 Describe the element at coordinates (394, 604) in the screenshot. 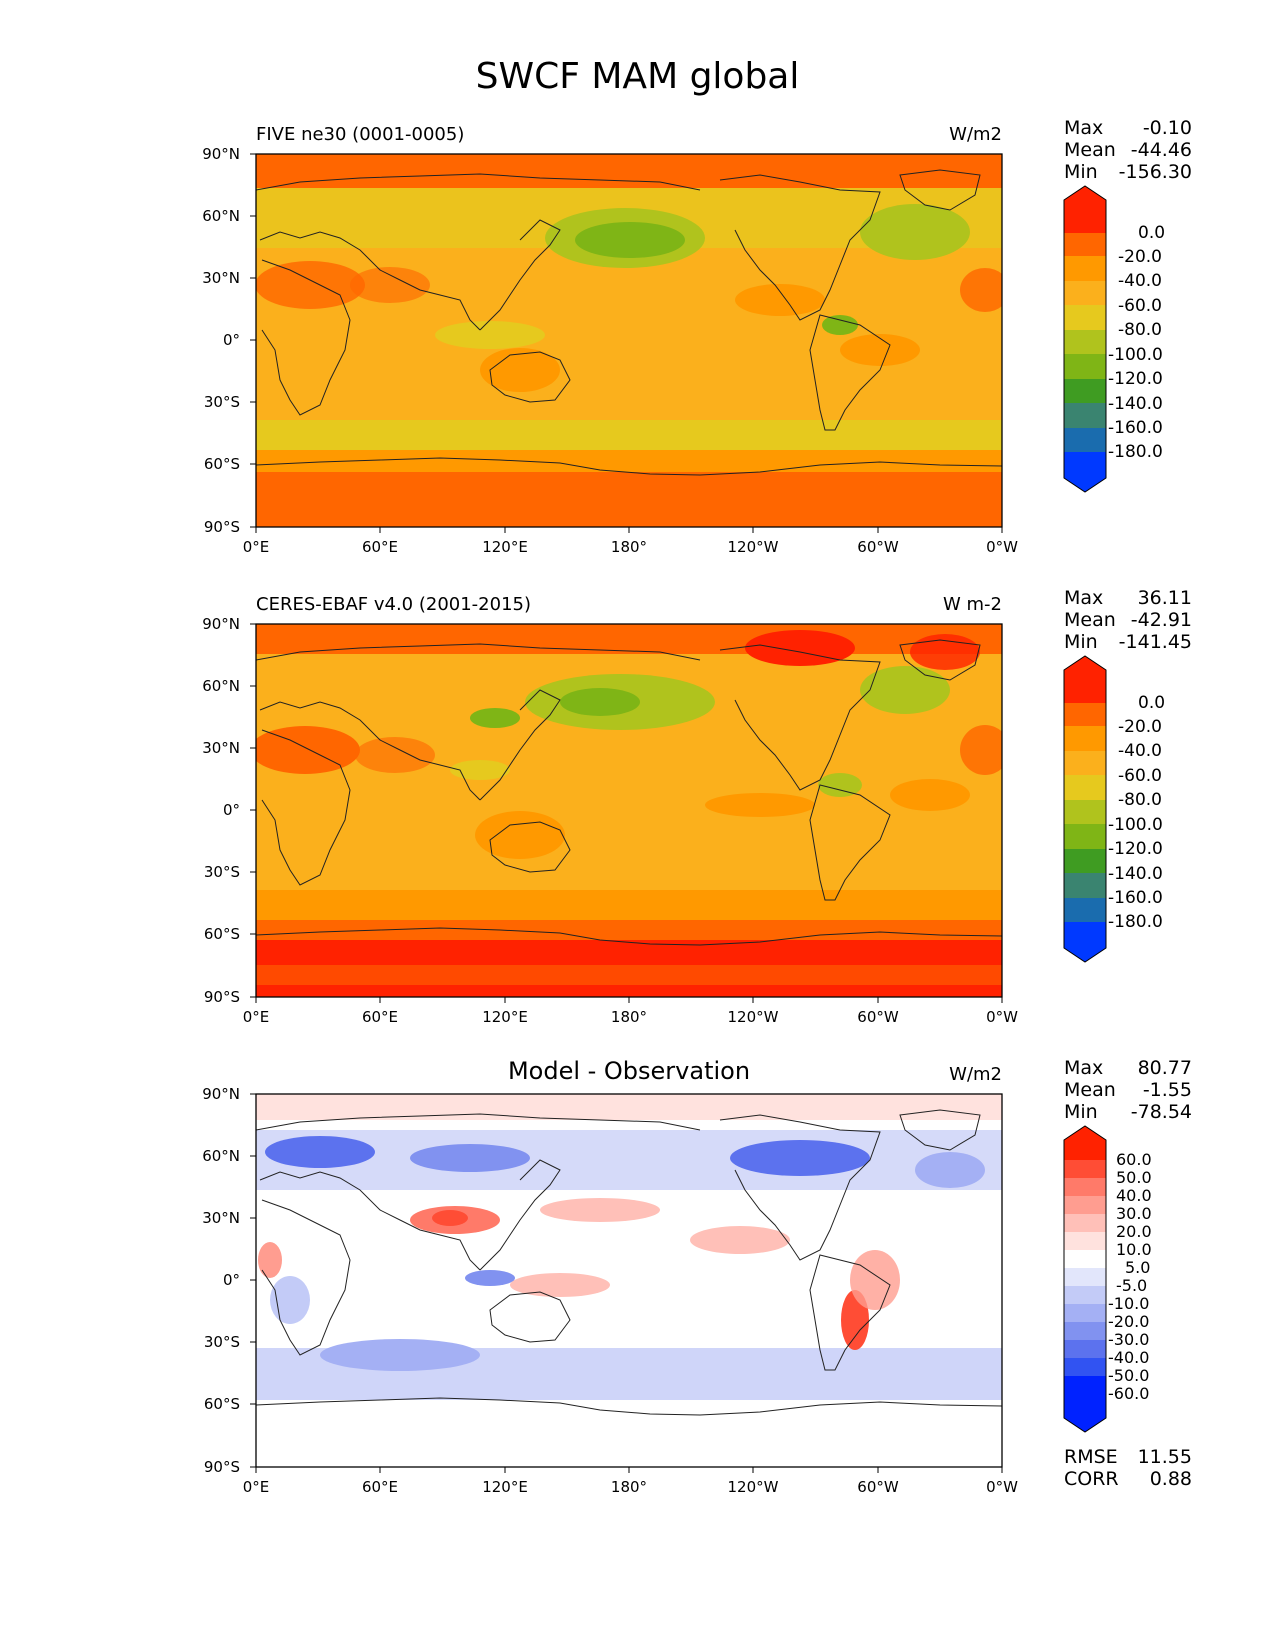

I see `panel-title: CERES-EBAF v4.0 (2001-2015)` at that location.